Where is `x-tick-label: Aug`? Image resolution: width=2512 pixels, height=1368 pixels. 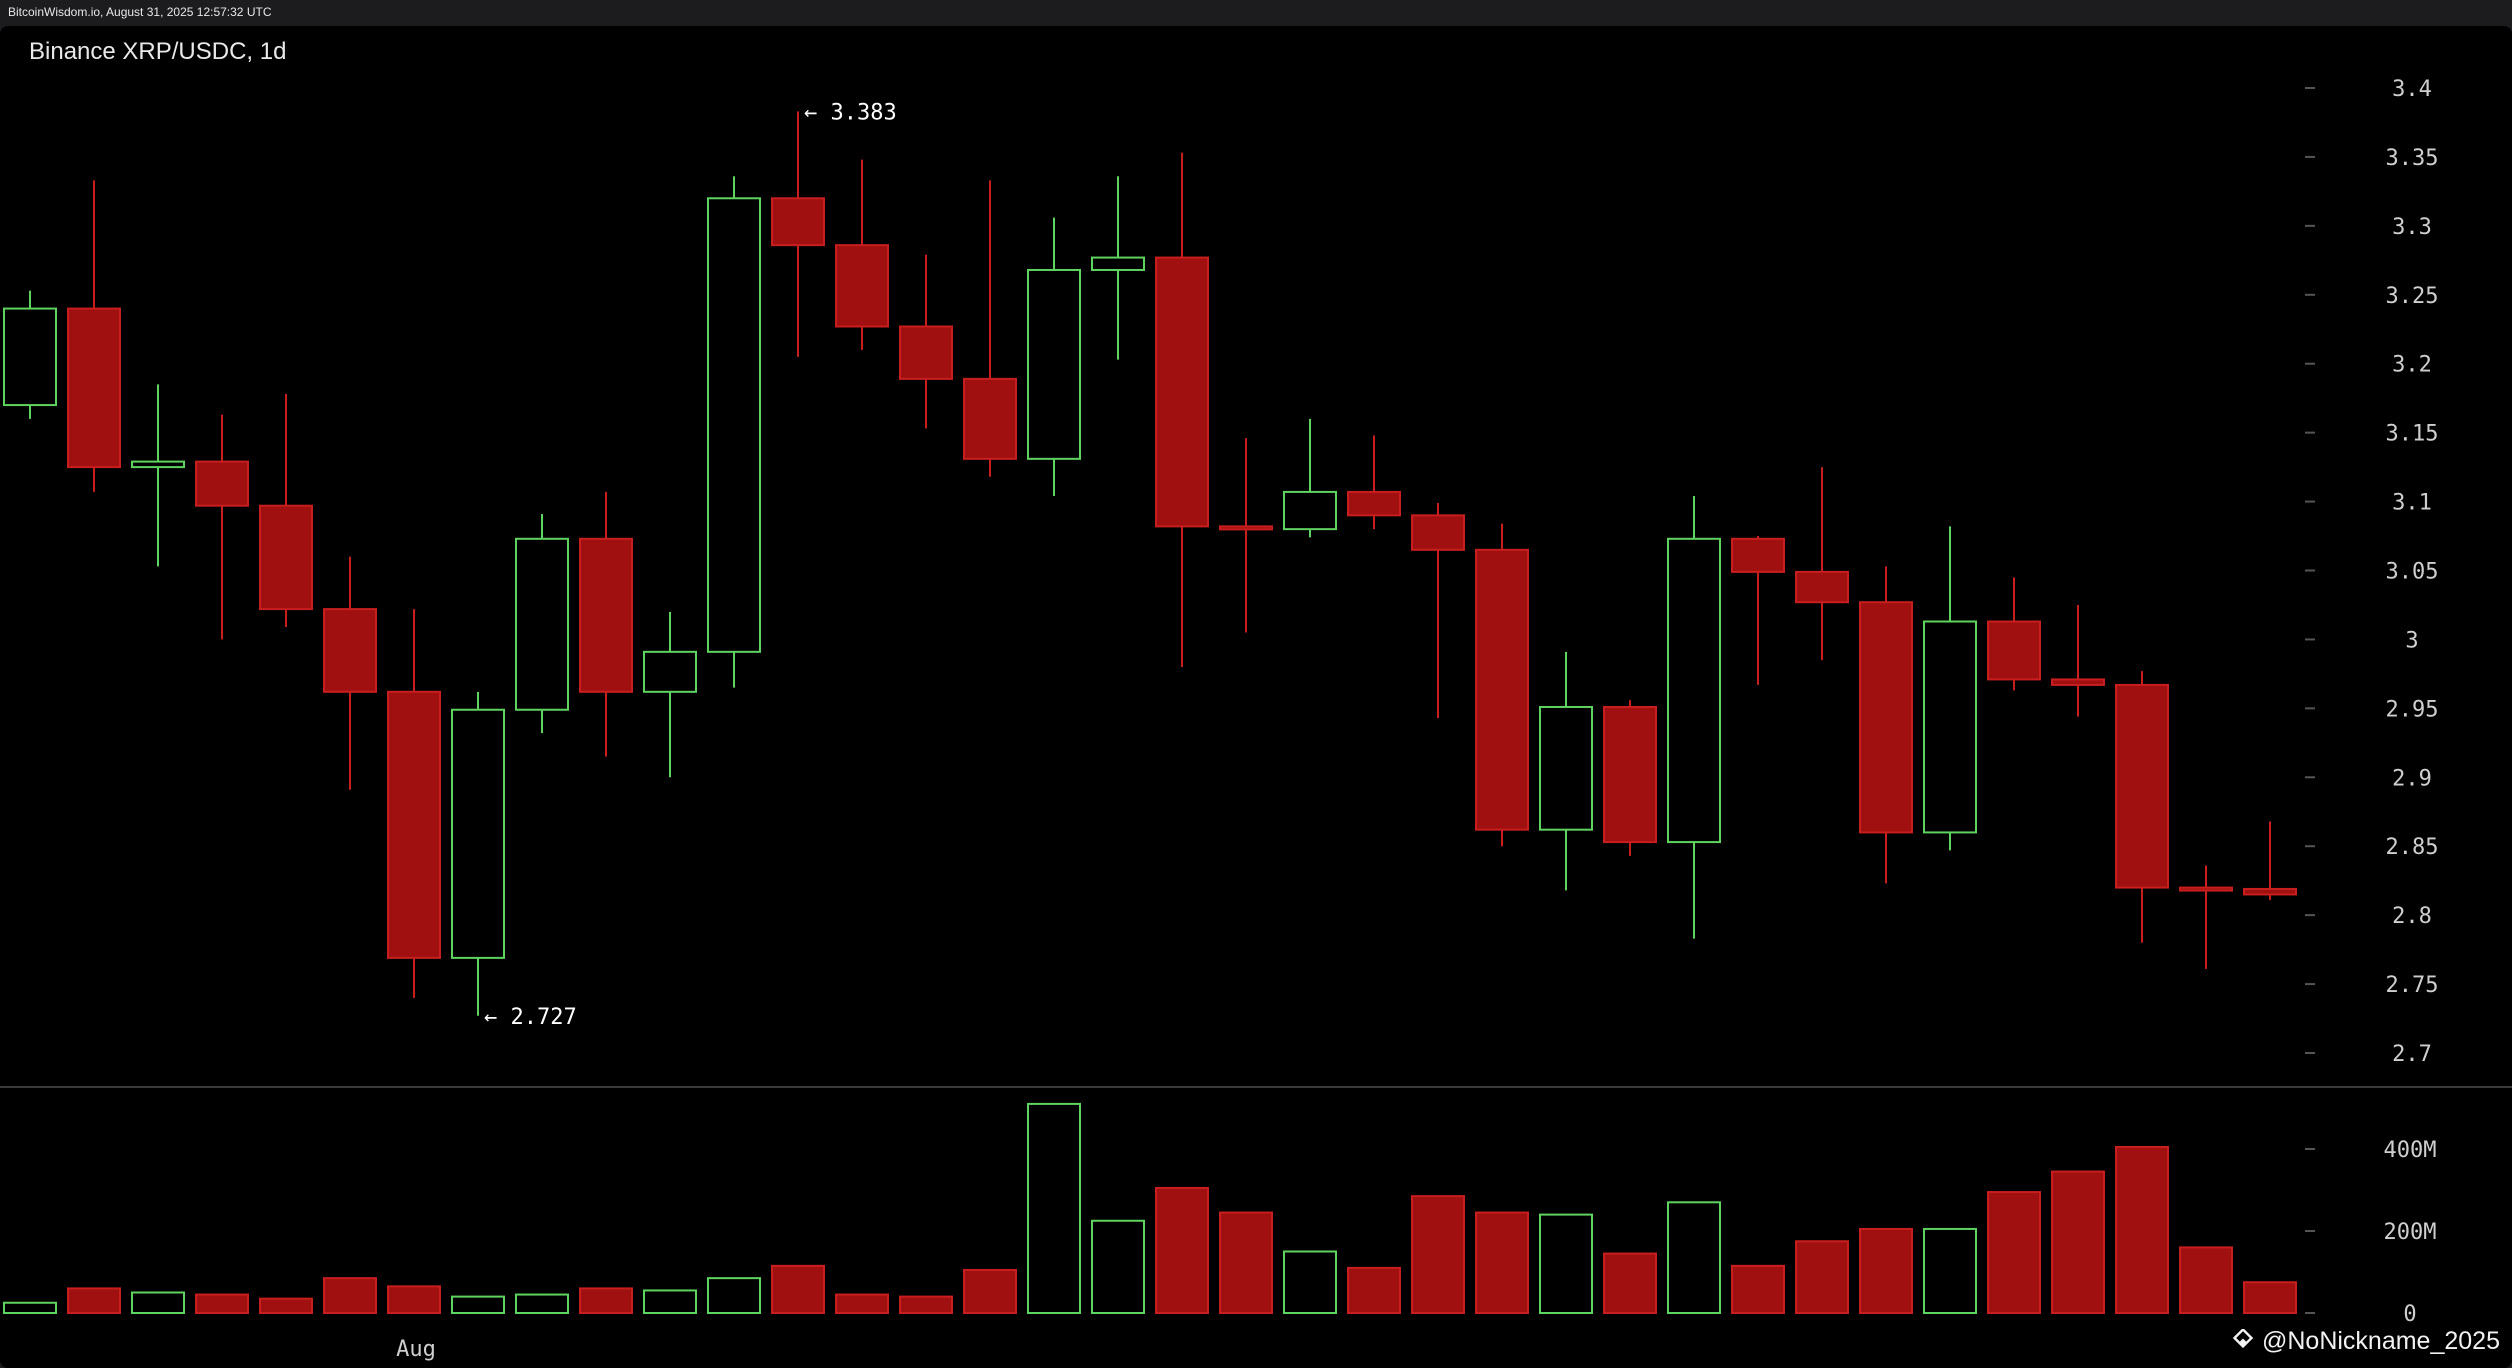
x-tick-label: Aug is located at coordinates (416, 1349).